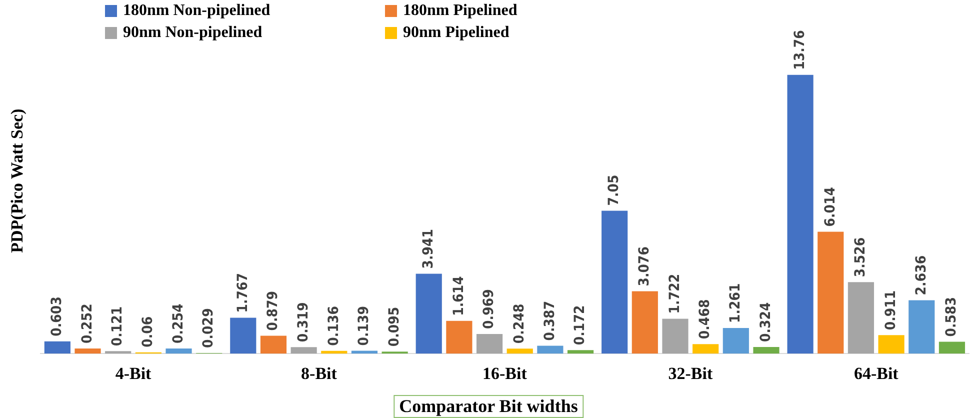 The image size is (977, 418). What do you see at coordinates (208, 328) in the screenshot?
I see `data-label: 0.029` at bounding box center [208, 328].